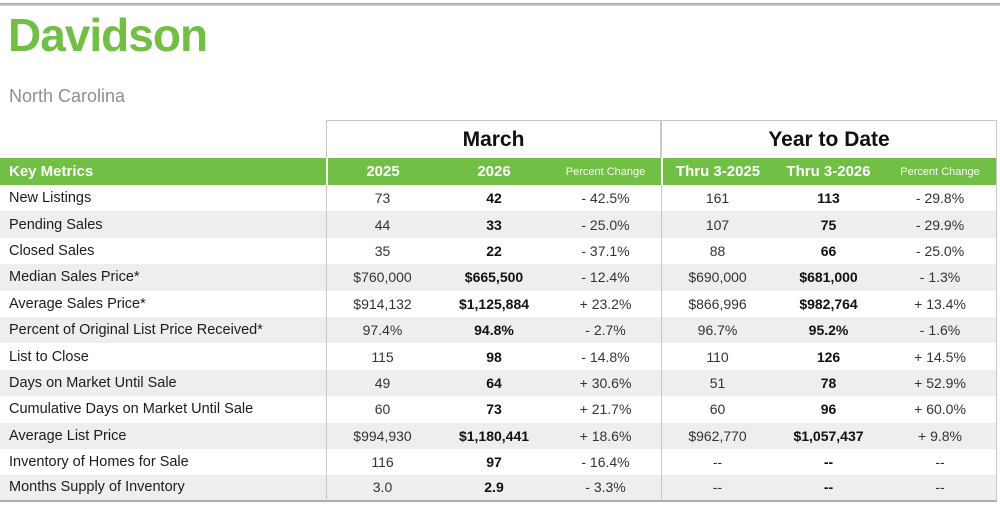  Describe the element at coordinates (606, 462) in the screenshot. I see `value-march-percent-change: - 16.4%` at that location.